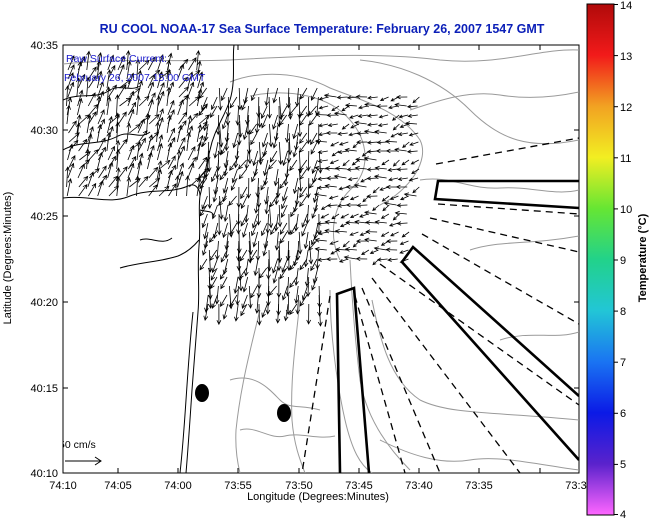 Image resolution: width=651 pixels, height=519 pixels. I want to click on colorbar-tick-label: 10, so click(626, 210).